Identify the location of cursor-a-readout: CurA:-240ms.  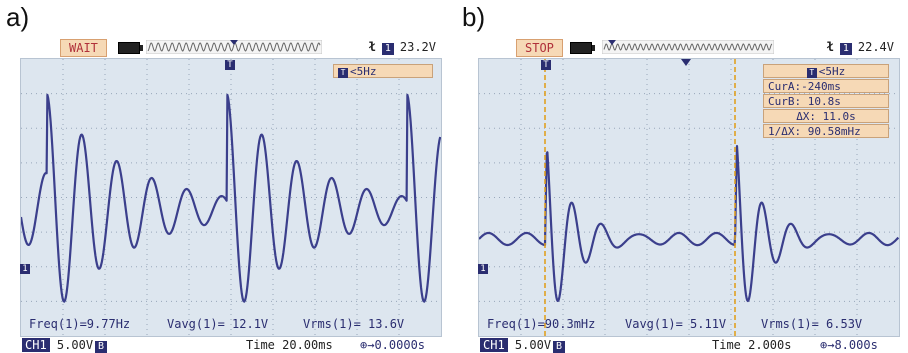
(826, 86).